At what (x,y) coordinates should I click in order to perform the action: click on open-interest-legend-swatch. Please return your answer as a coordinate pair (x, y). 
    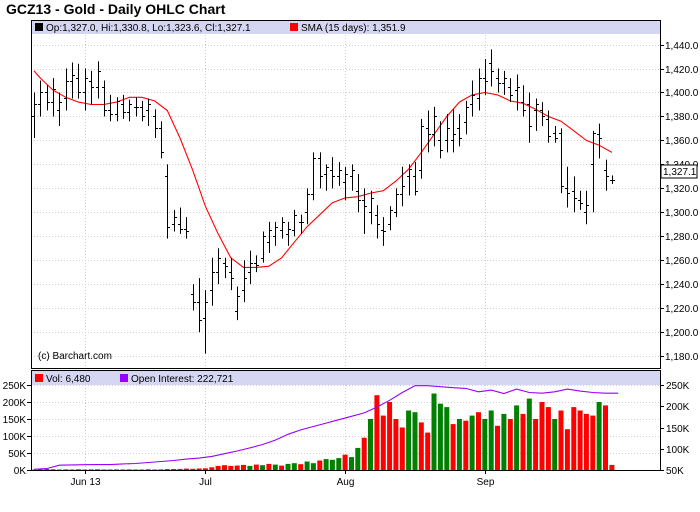
    Looking at the image, I should click on (124, 378).